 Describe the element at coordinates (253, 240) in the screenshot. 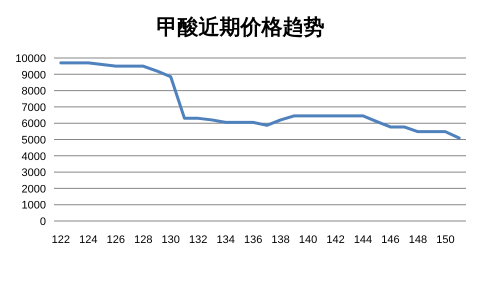

I see `x-tick-label: 136` at that location.